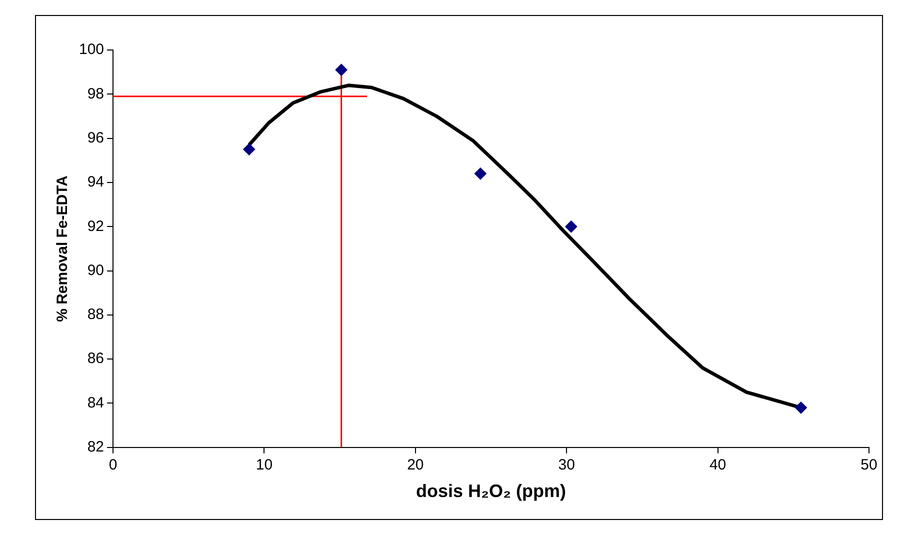  I want to click on y-tick-label: 82, so click(95, 447).